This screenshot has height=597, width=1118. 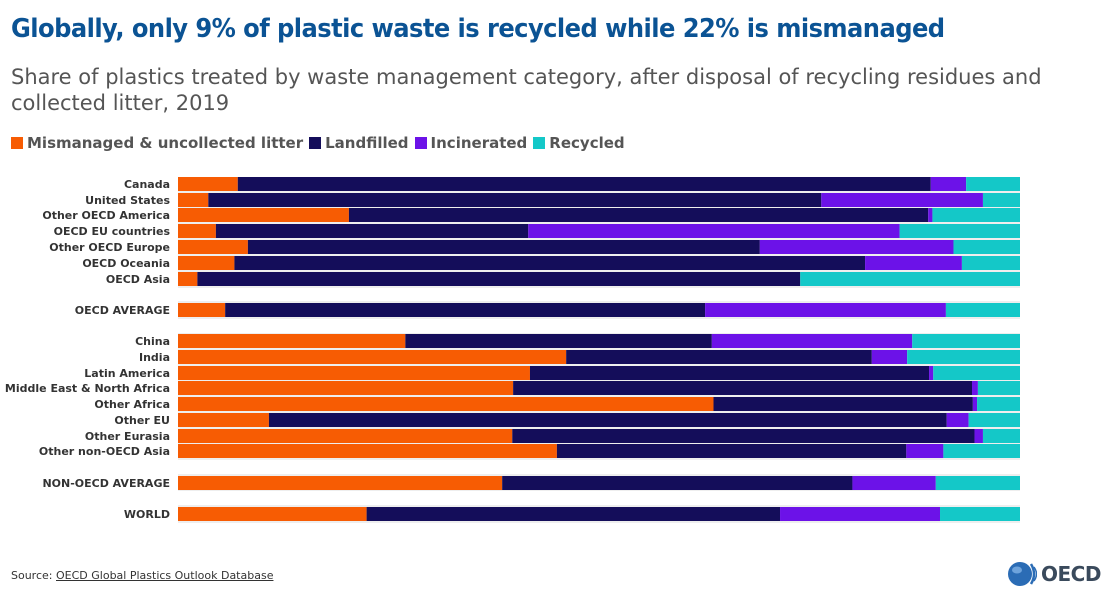 I want to click on bar-world-incinerated, so click(x=860, y=514).